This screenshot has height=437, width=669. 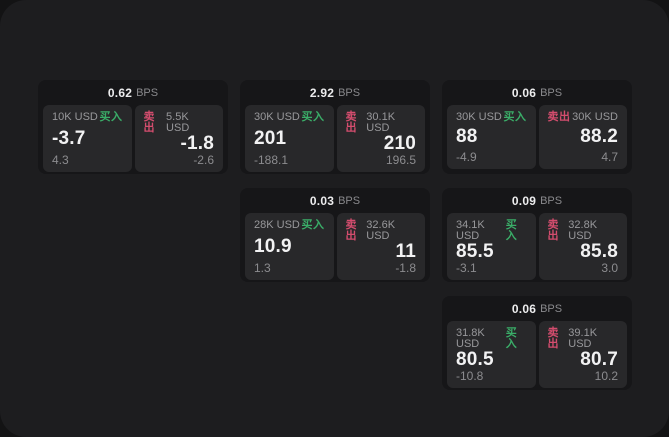 What do you see at coordinates (491, 137) in the screenshot?
I see `buy-panel: 30K USD 买入 88 -4.9` at bounding box center [491, 137].